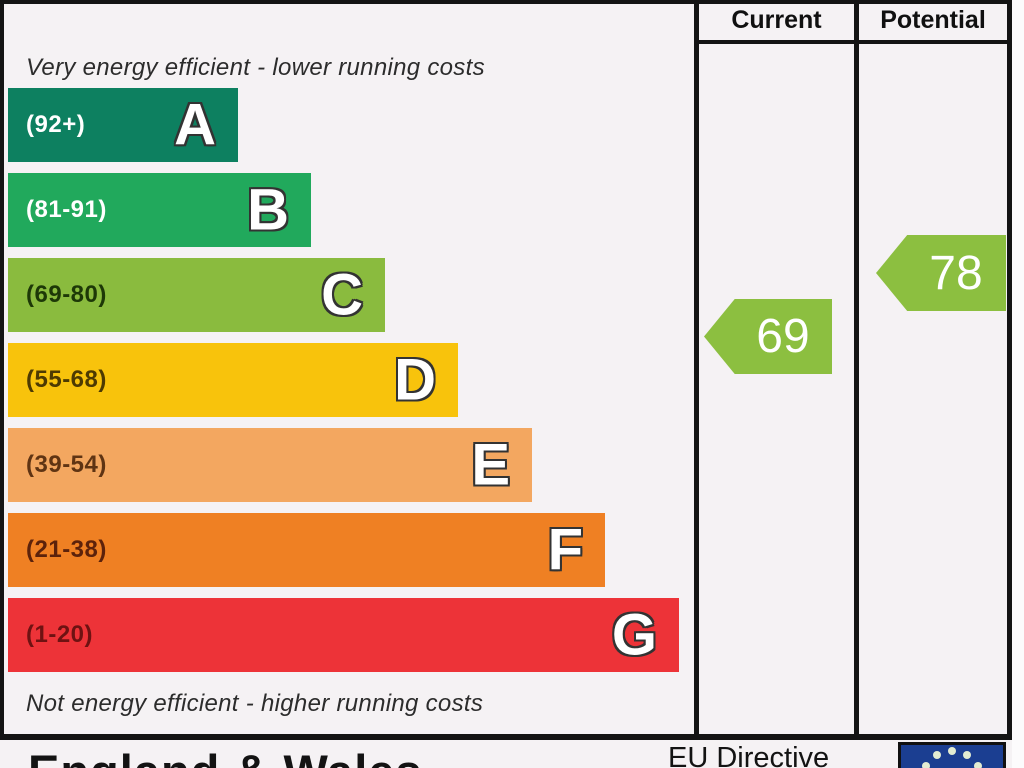 The image size is (1024, 768). I want to click on band-c-range: (69-80), so click(66, 294).